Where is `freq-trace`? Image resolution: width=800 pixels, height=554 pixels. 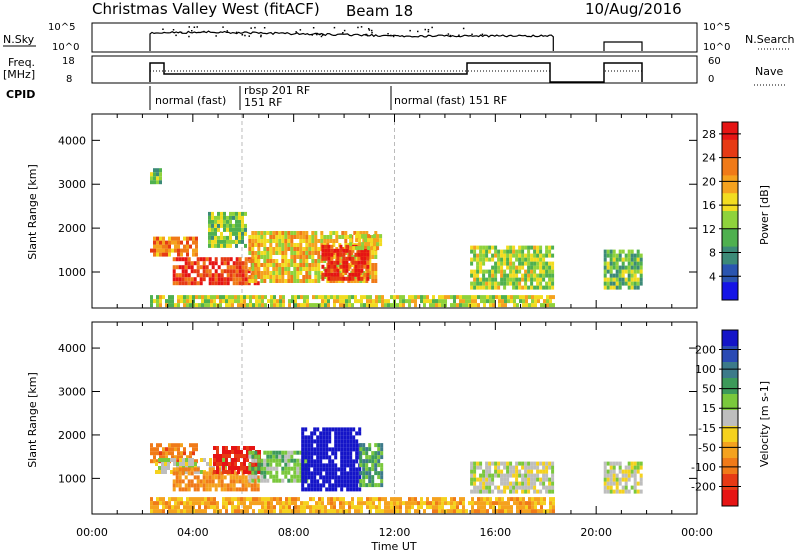
freq-trace is located at coordinates (396, 72).